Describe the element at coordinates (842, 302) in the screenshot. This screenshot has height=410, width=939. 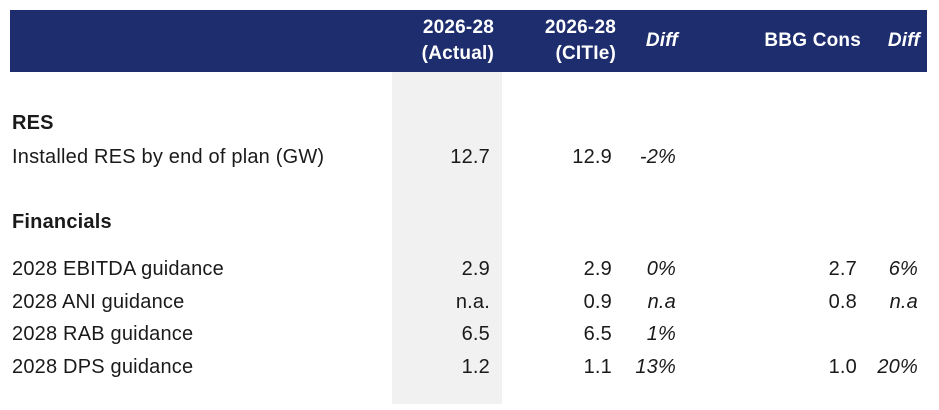
I see `cell-bbg: 0.8` at that location.